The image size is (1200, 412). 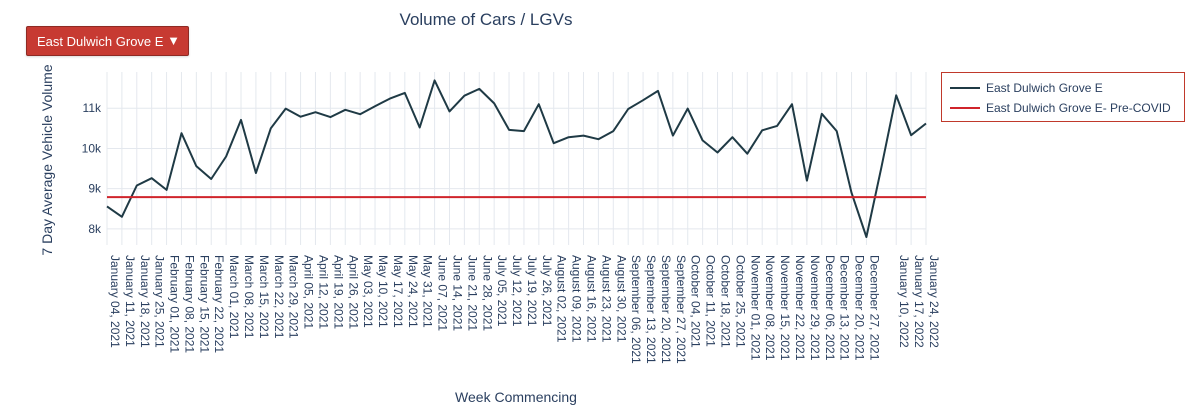 I want to click on y-axis-label: 7 Day Average Vehicle Volume, so click(x=47, y=159).